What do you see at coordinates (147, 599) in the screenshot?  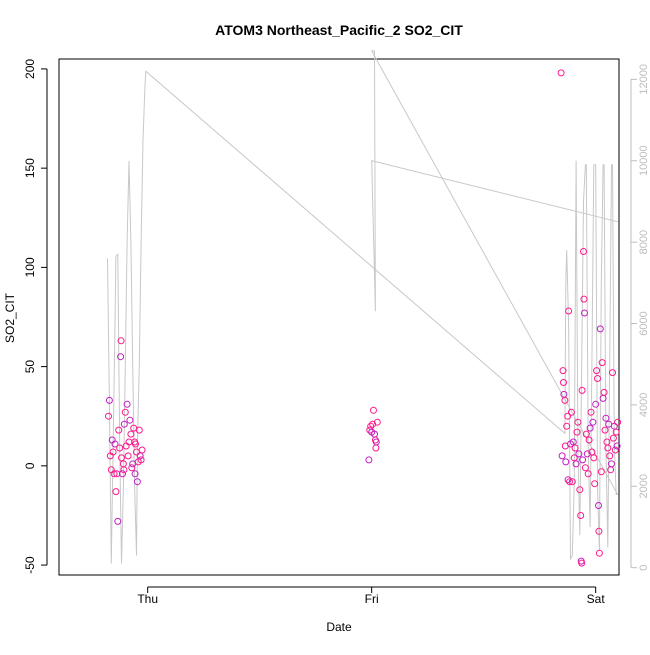 I see `x-tick-label: Thu` at bounding box center [147, 599].